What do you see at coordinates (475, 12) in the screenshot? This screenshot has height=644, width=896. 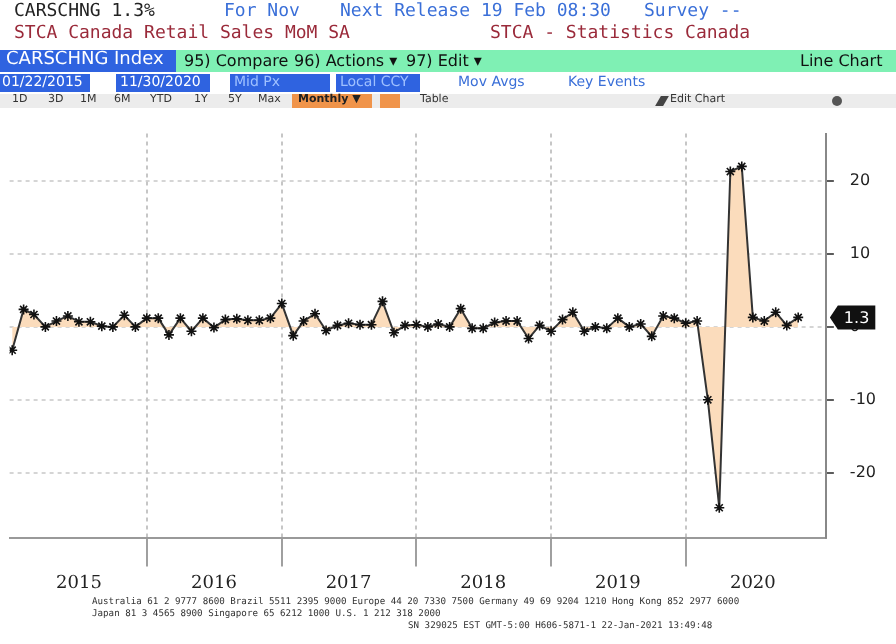 I see `text: Next Release 19 Feb 08:30` at bounding box center [475, 12].